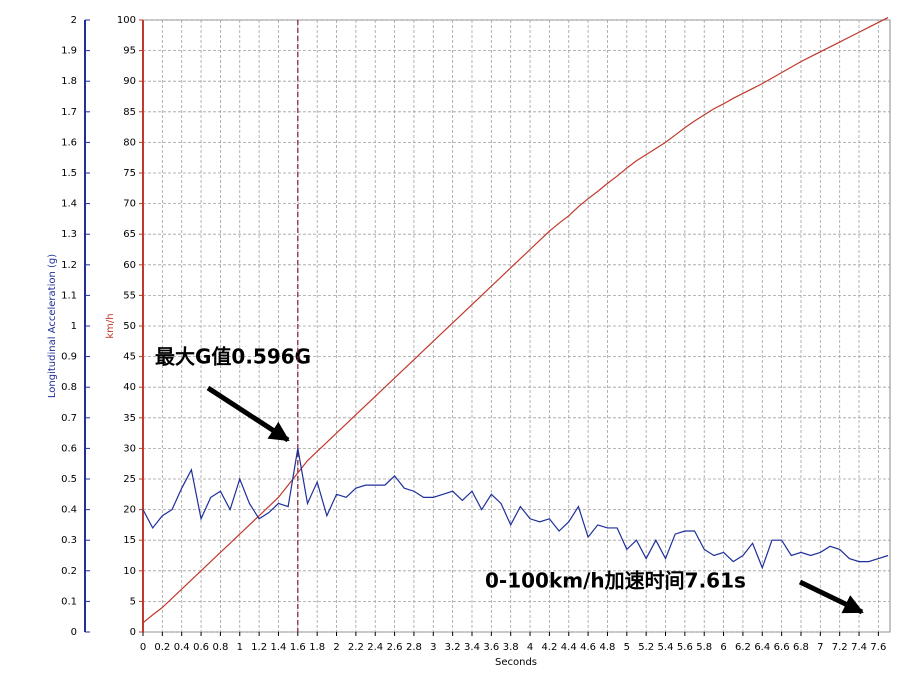  Describe the element at coordinates (129, 265) in the screenshot. I see `y2-tick-label: 60` at that location.